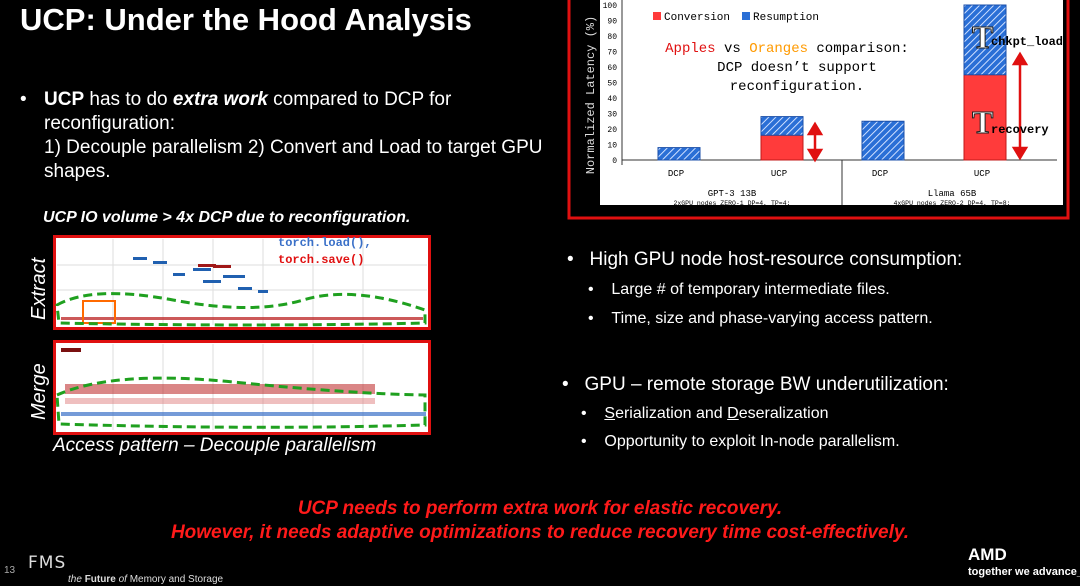 The width and height of the screenshot is (1080, 586). I want to click on y-tick-label: 50, so click(612, 84).